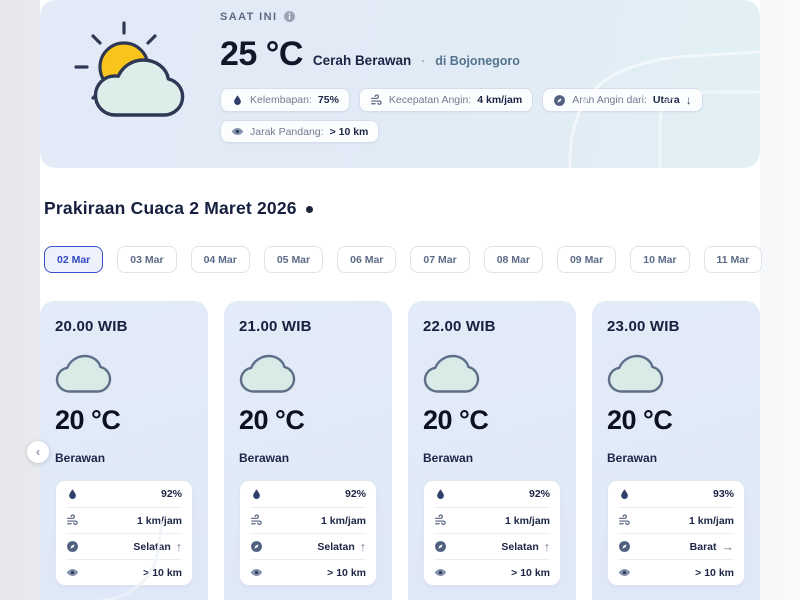  I want to click on wind-direction-label: Arah Angin dari:, so click(609, 100).